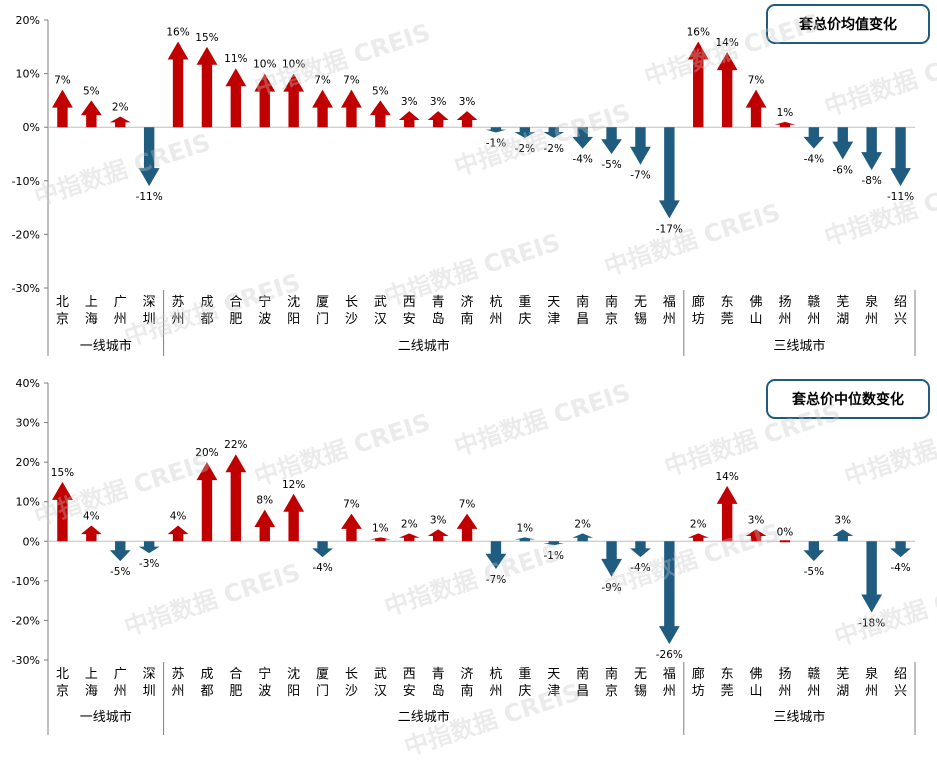 This screenshot has width=937, height=762. Describe the element at coordinates (756, 683) in the screenshot. I see `category-label: 佛山` at that location.